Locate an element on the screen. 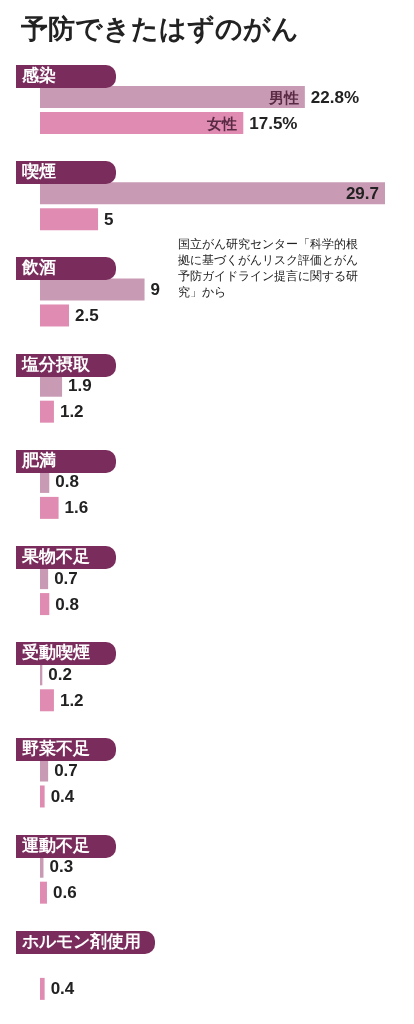 The image size is (414, 1024). data-label: 5 is located at coordinates (109, 219).